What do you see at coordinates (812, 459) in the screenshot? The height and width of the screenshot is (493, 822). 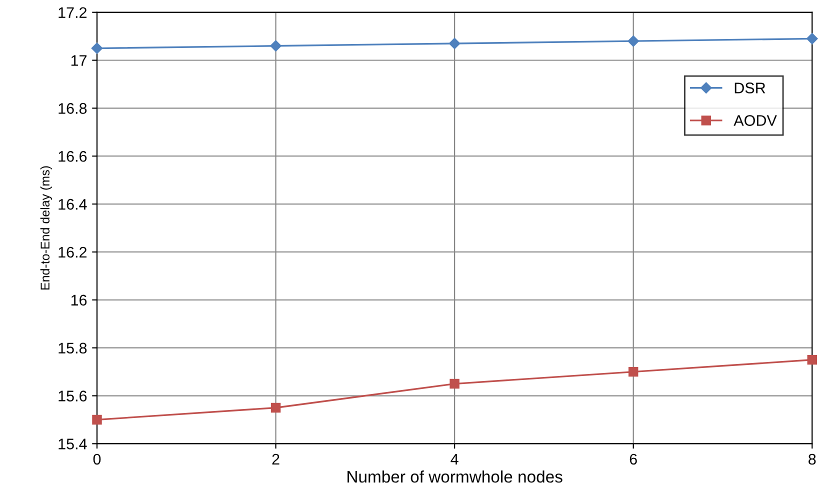 I see `x-tick-label: 8` at bounding box center [812, 459].